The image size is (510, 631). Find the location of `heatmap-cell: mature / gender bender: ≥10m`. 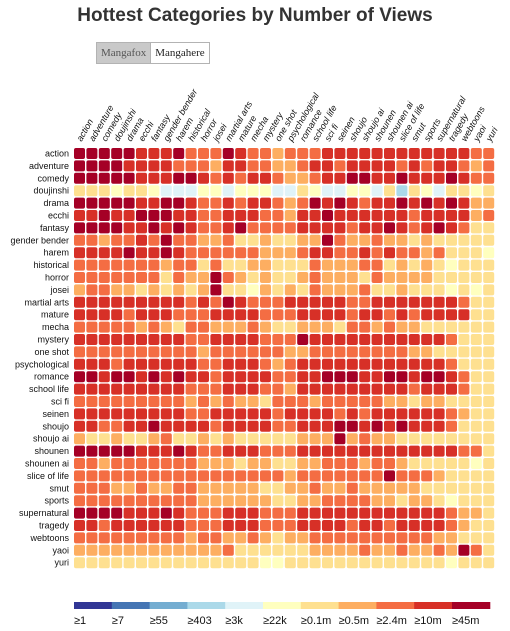

heatmap-cell: mature / gender bender: ≥10m is located at coordinates (166, 315).